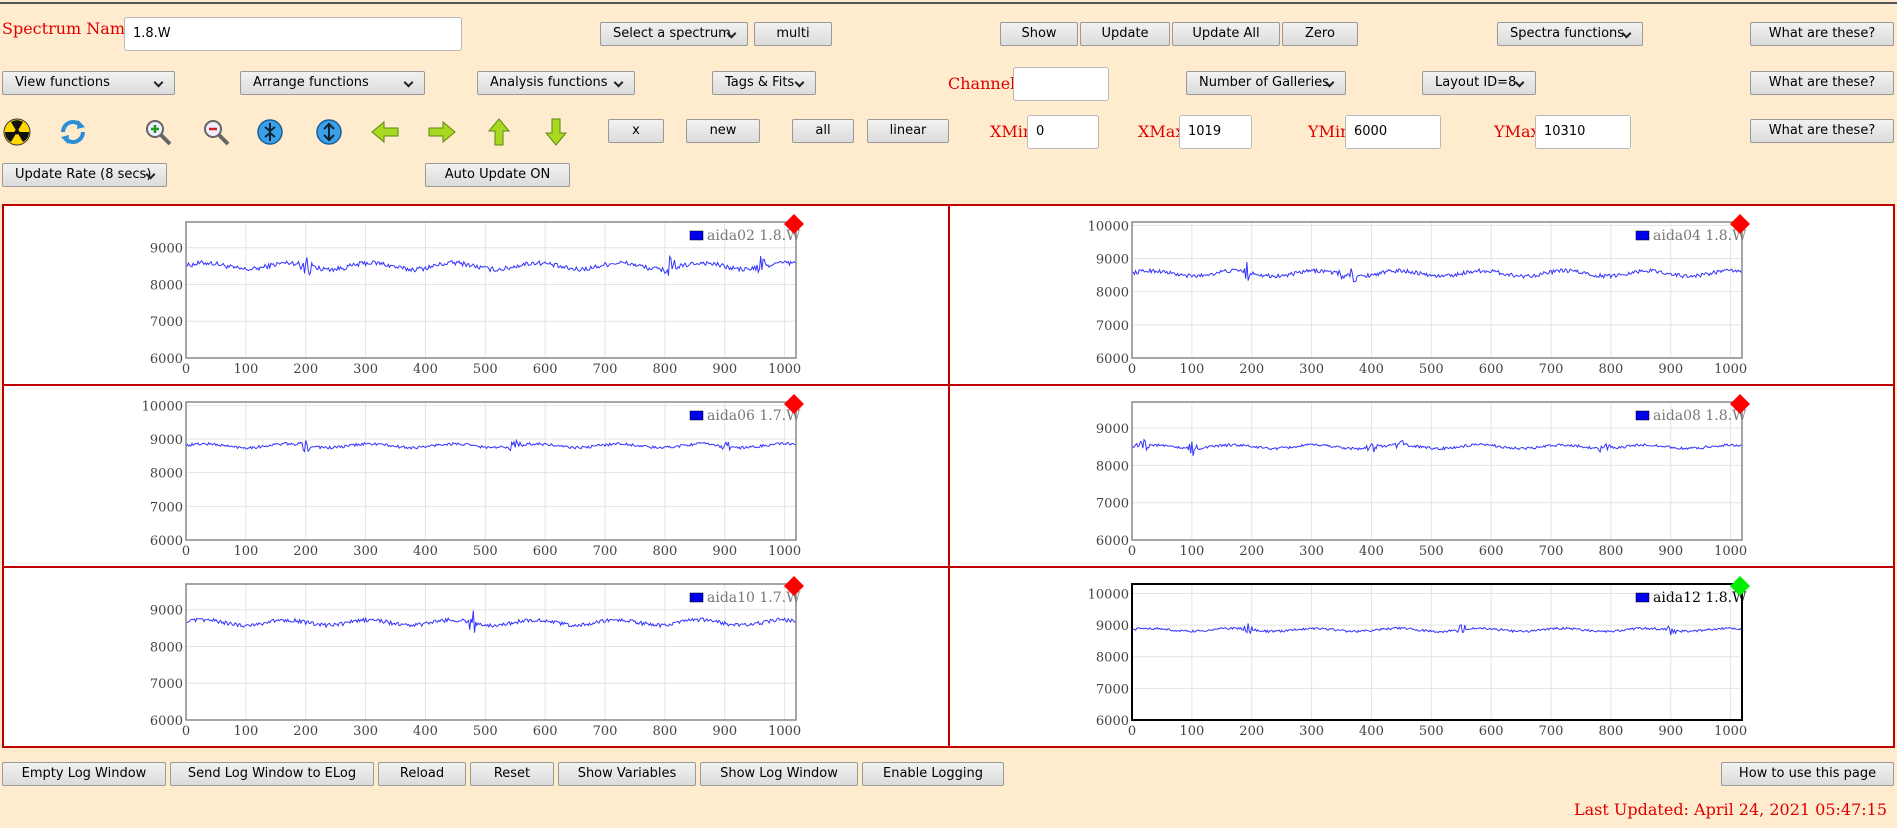 The height and width of the screenshot is (828, 1897). I want to click on multi-button: multi, so click(793, 34).